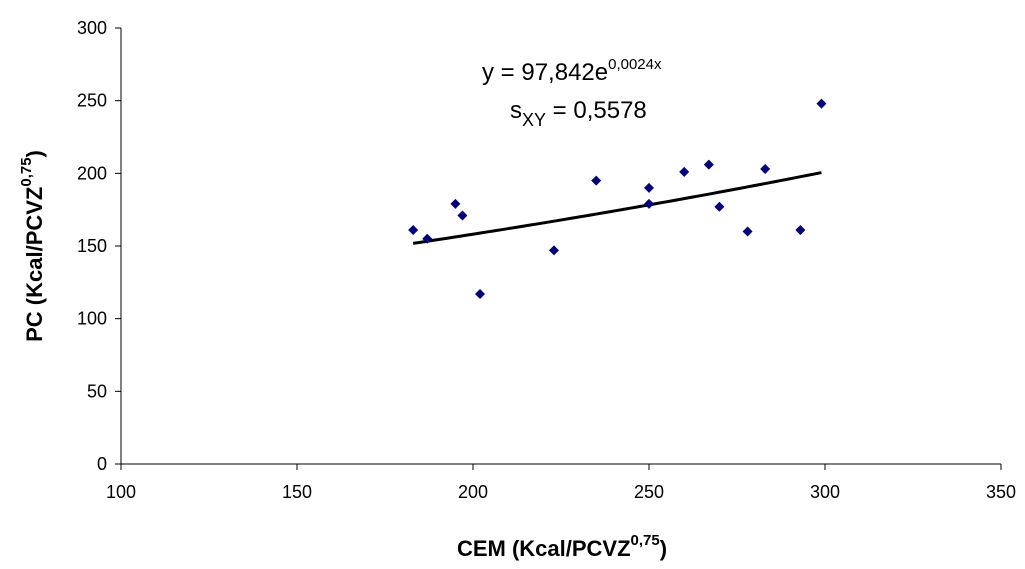 Image resolution: width=1025 pixels, height=569 pixels. Describe the element at coordinates (32, 246) in the screenshot. I see `y-axis-title: PC (Kcal/PCVZ0,75)` at that location.